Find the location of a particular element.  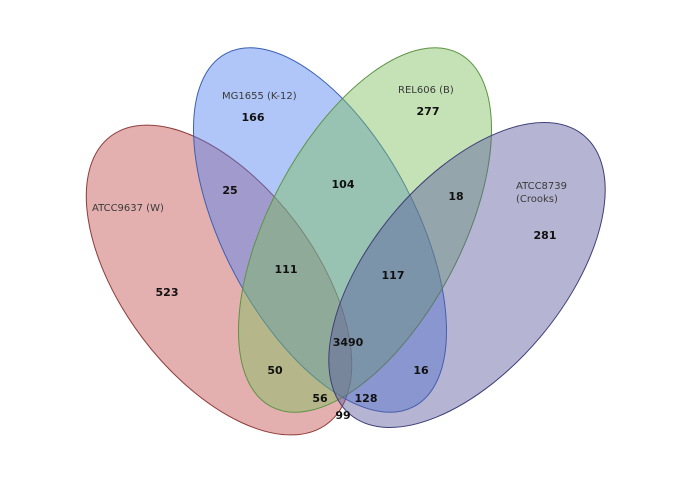

count-b-crooks: 18 is located at coordinates (455, 196).